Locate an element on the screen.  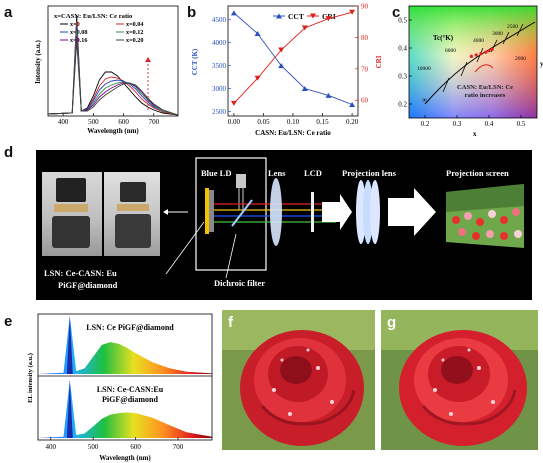
y-tick-label-right: 80 is located at coordinates (365, 38).